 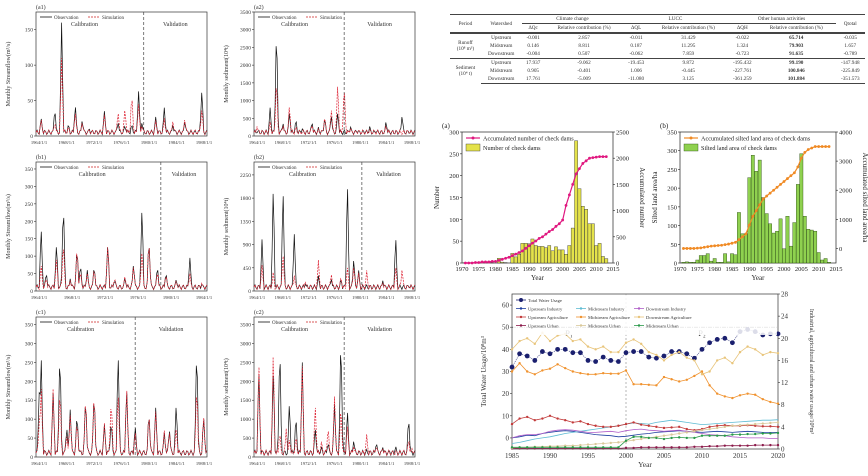 What do you see at coordinates (29, 401) in the screenshot?
I see `y-tick-label: 150` at bounding box center [29, 401].